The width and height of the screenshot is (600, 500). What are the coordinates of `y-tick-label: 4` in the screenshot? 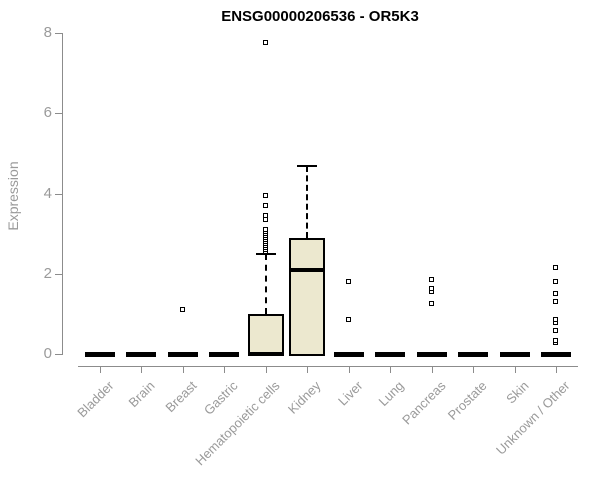 It's located at (47, 193).